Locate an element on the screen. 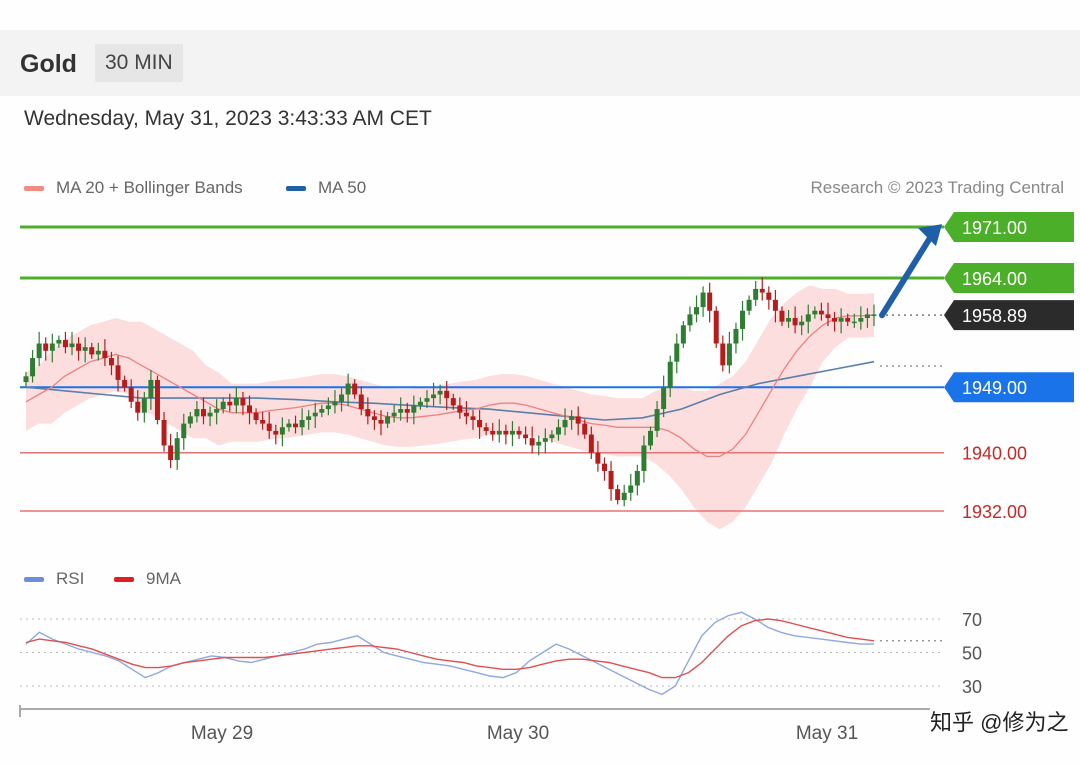 This screenshot has width=1080, height=765. forecast-arrow-icon is located at coordinates (930, 235).